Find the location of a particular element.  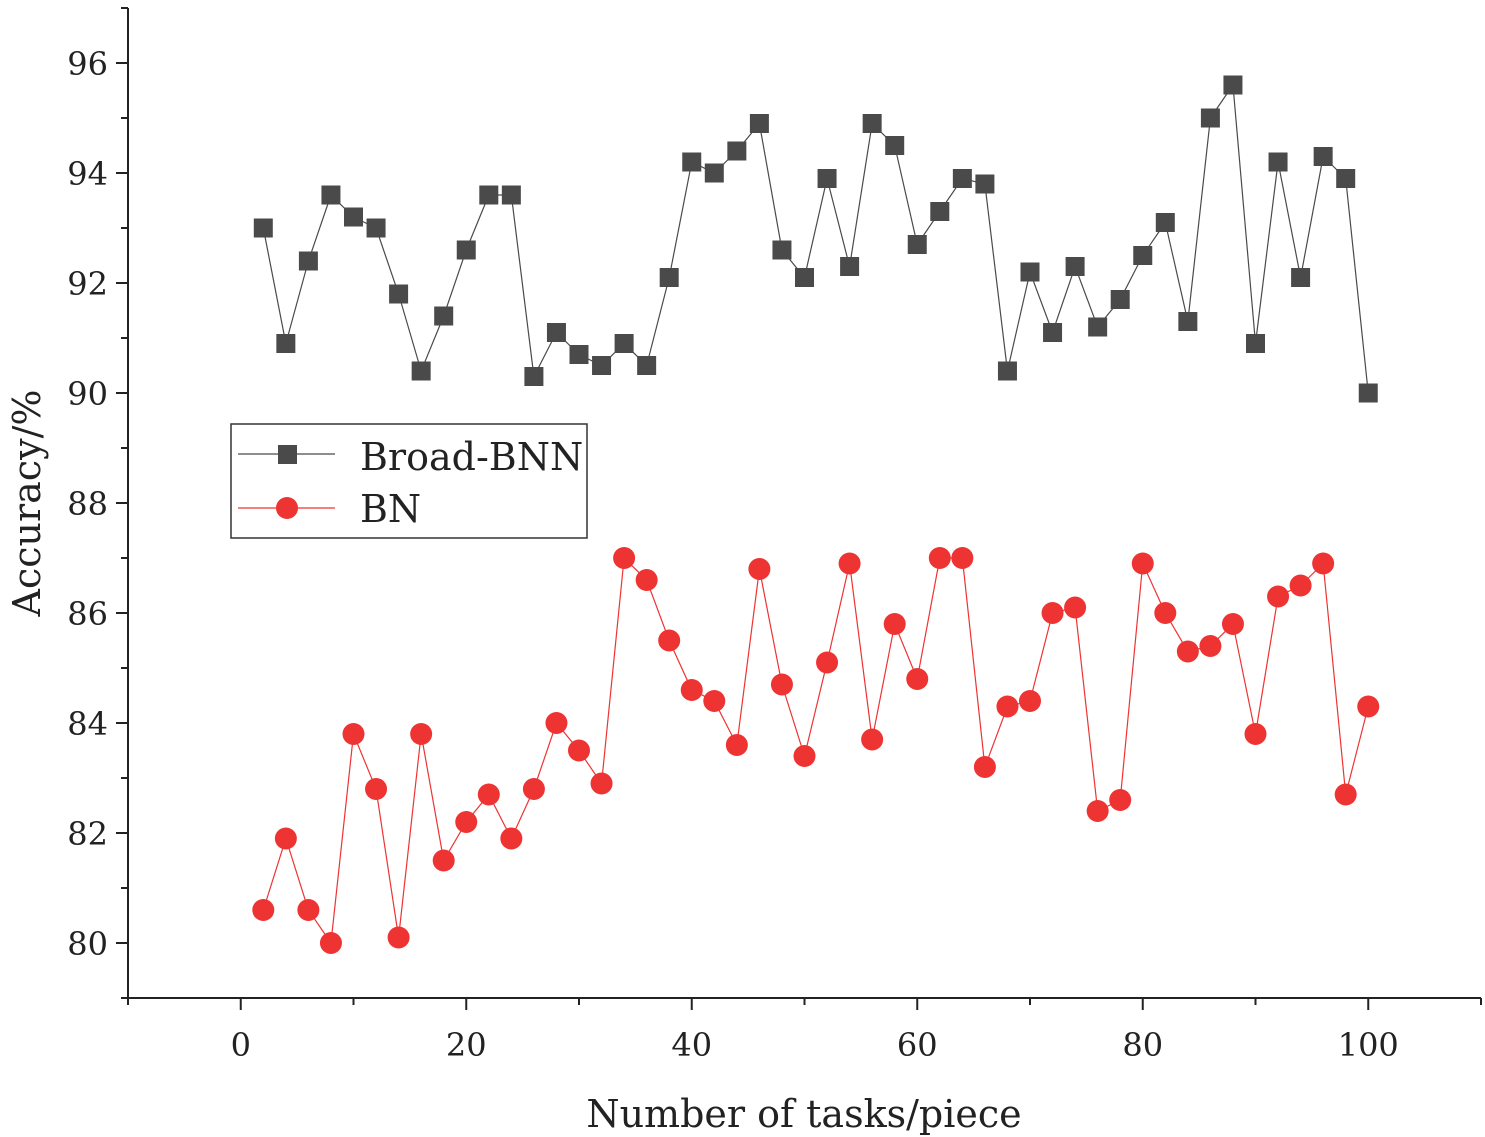

legend-square-icon is located at coordinates (287, 454).